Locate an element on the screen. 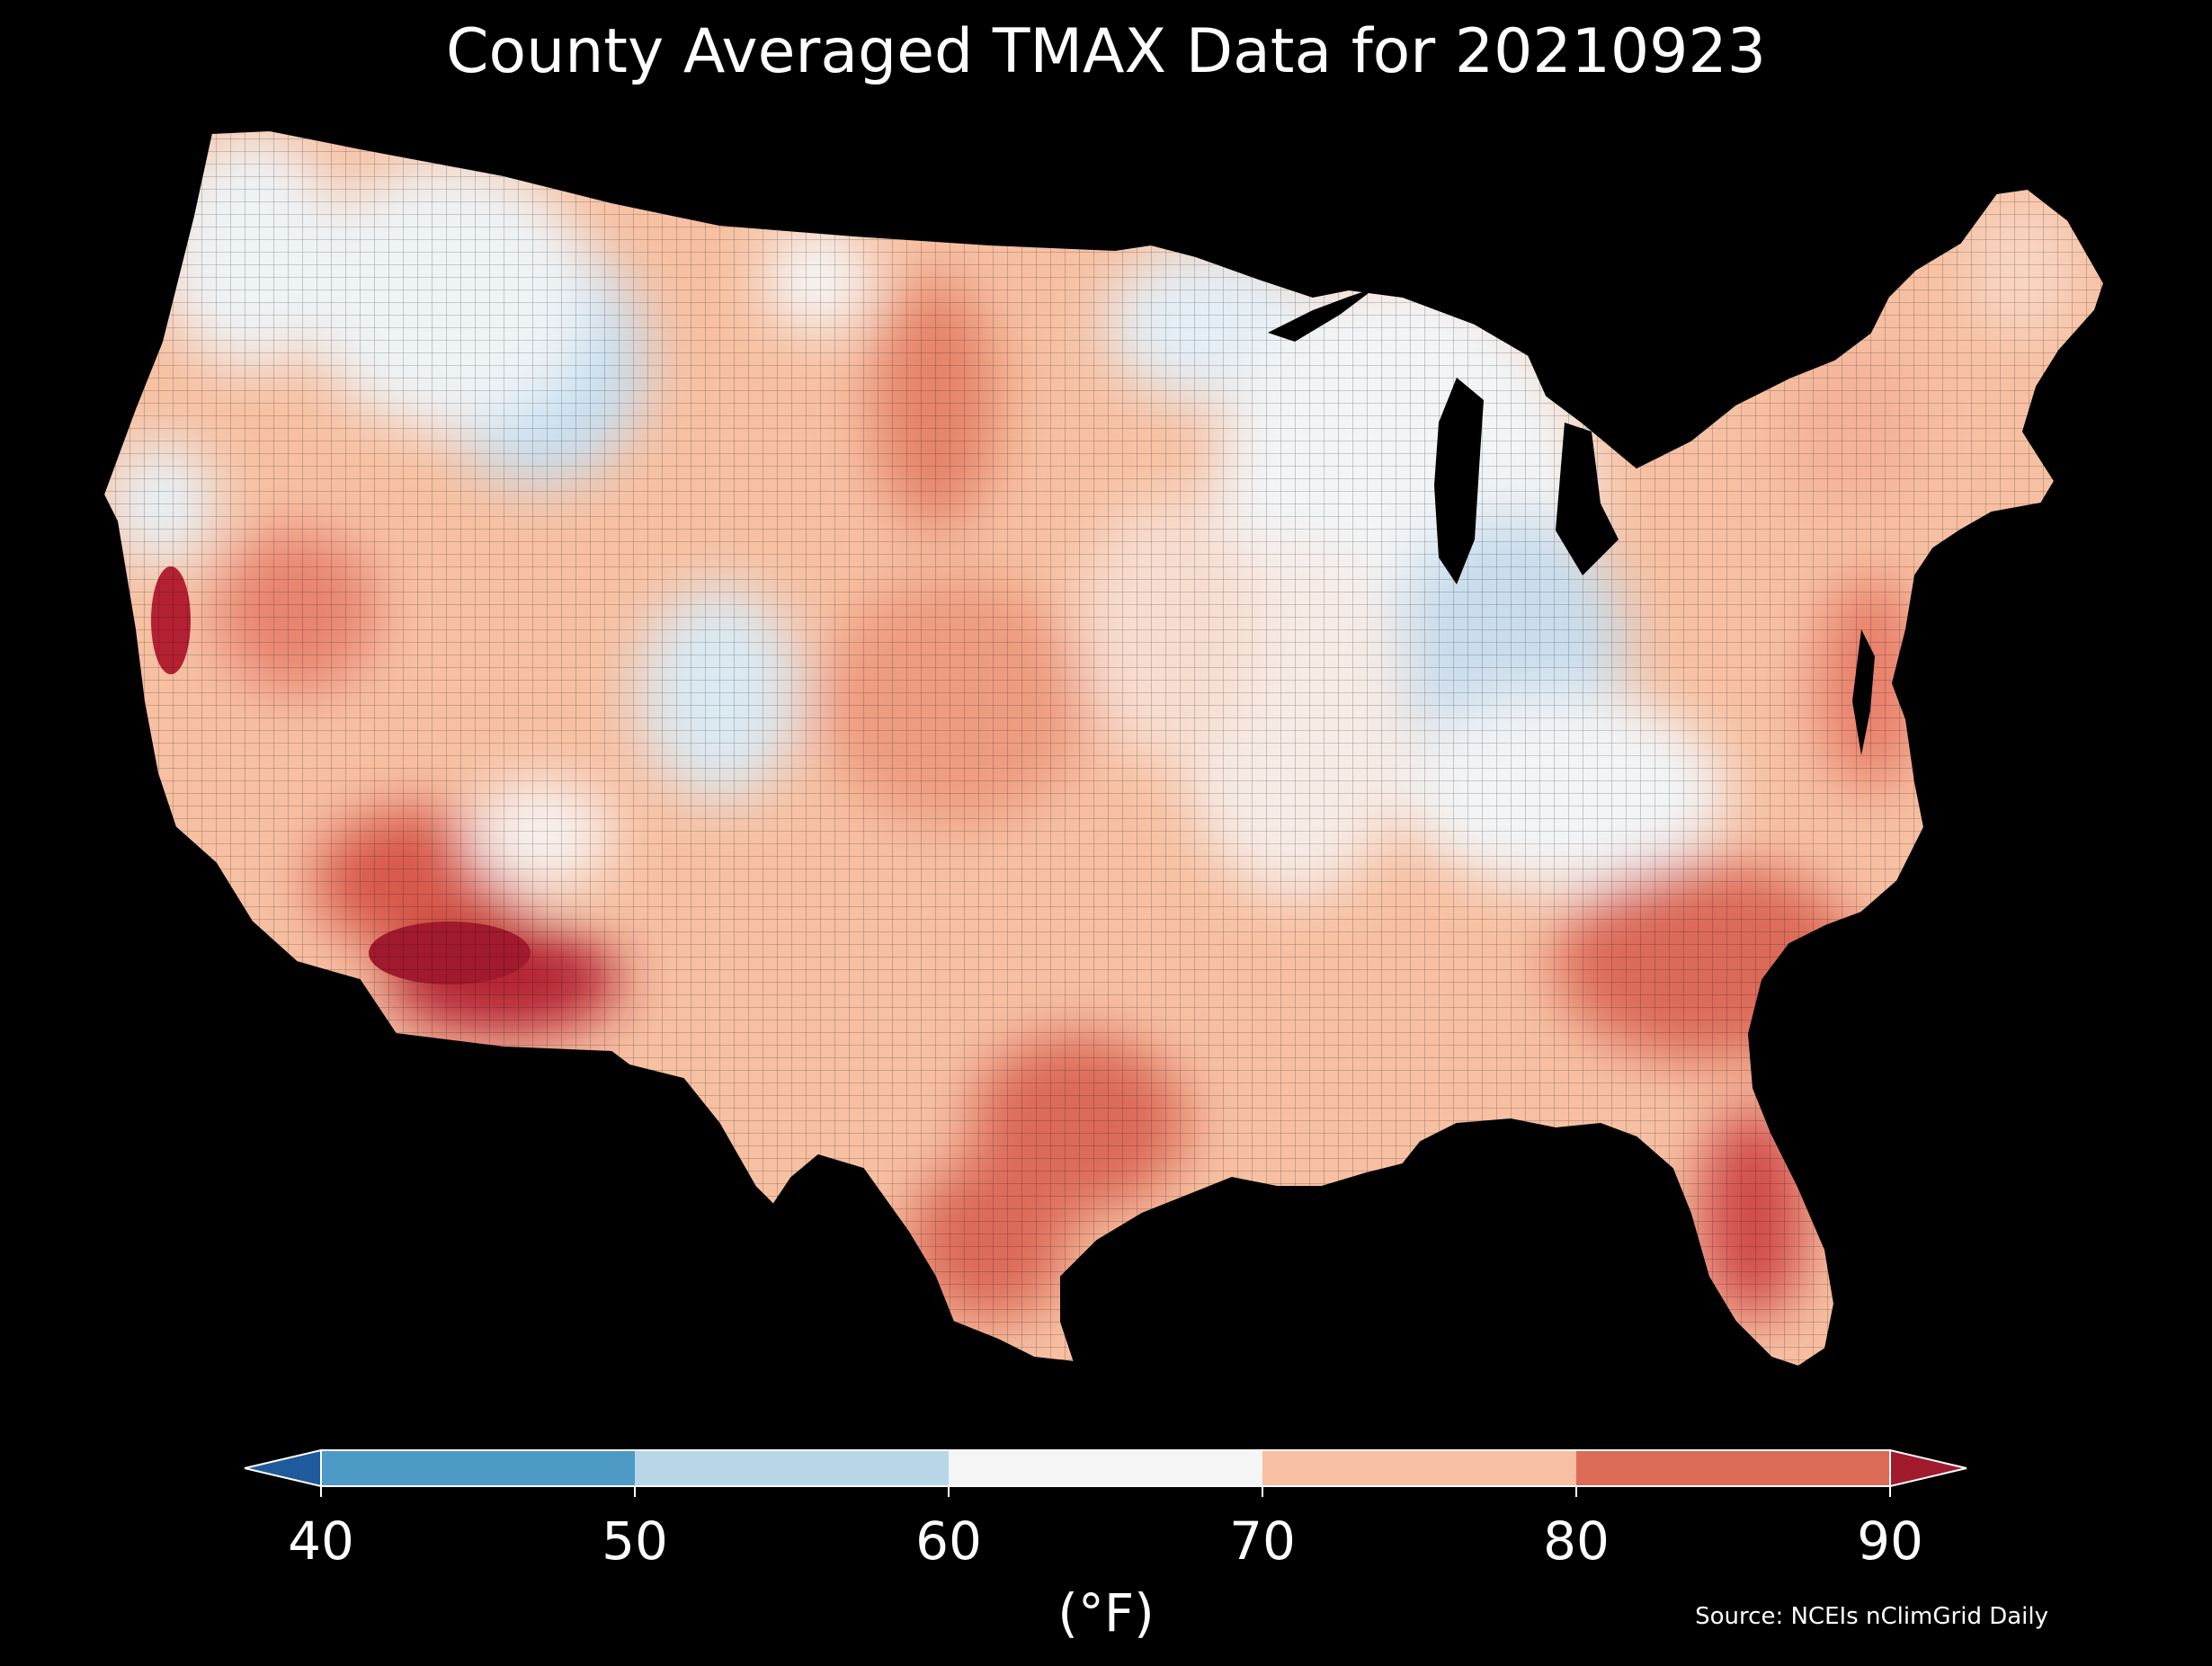  lake-michigan is located at coordinates (1459, 481).